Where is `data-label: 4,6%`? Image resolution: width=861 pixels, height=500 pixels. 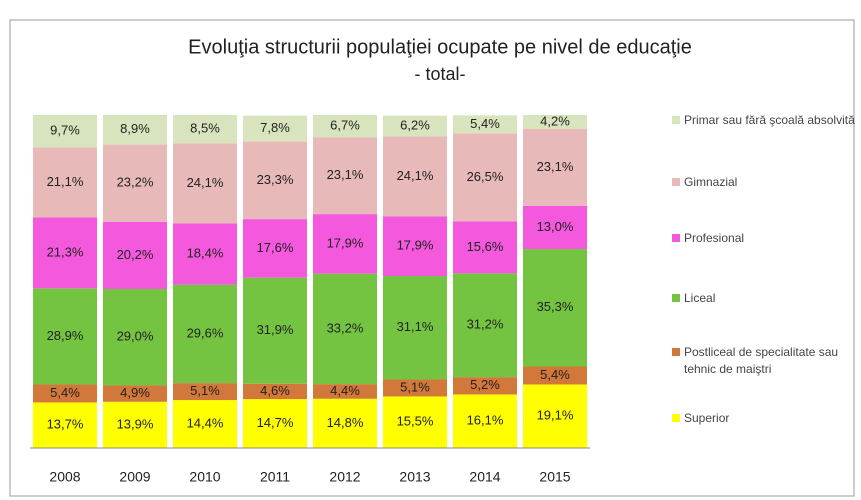
data-label: 4,6% is located at coordinates (275, 390).